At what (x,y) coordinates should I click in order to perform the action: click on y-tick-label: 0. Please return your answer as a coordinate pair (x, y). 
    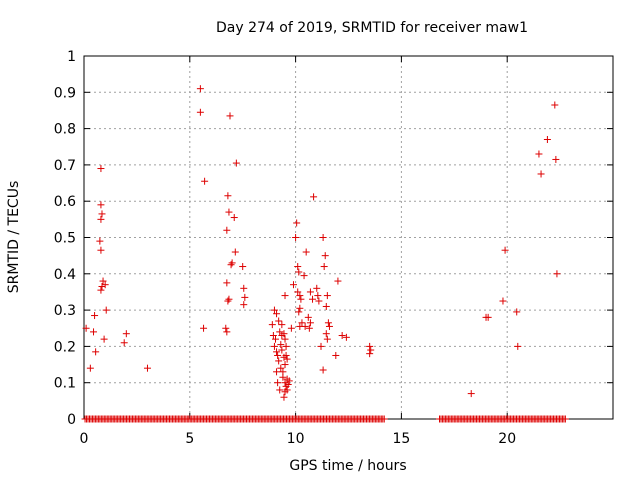
    Looking at the image, I should click on (71, 420).